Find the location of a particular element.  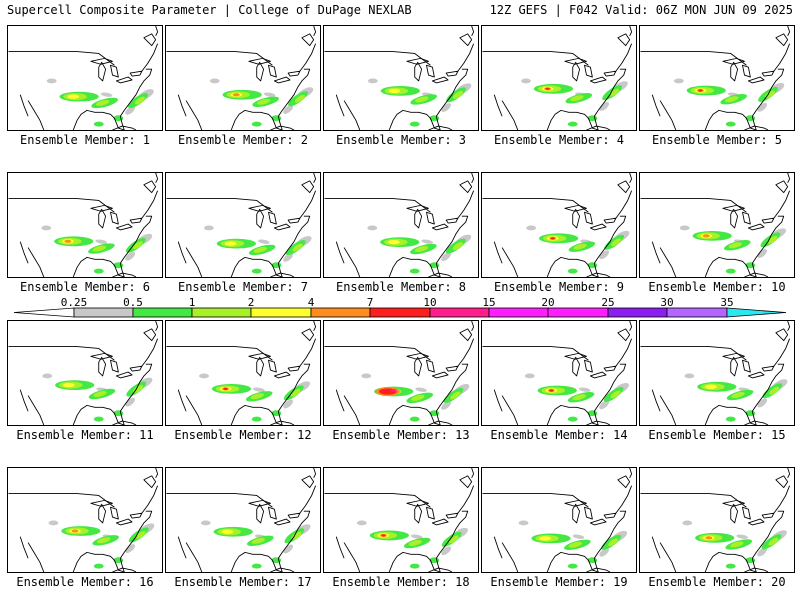

ensemble-member-label: Ensemble Member: 2 is located at coordinates (243, 140).